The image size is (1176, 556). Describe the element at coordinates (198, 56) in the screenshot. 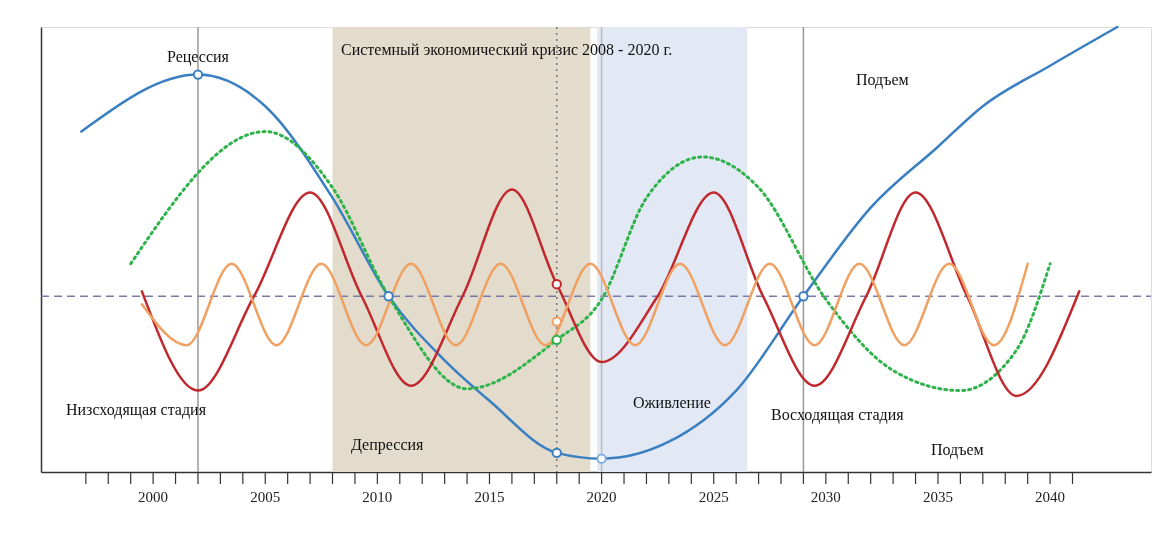

I see `annotation: Рецессия` at that location.